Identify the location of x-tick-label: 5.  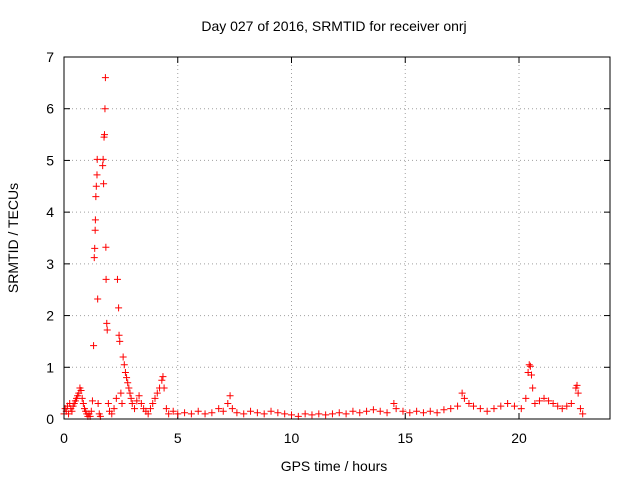
(178, 438).